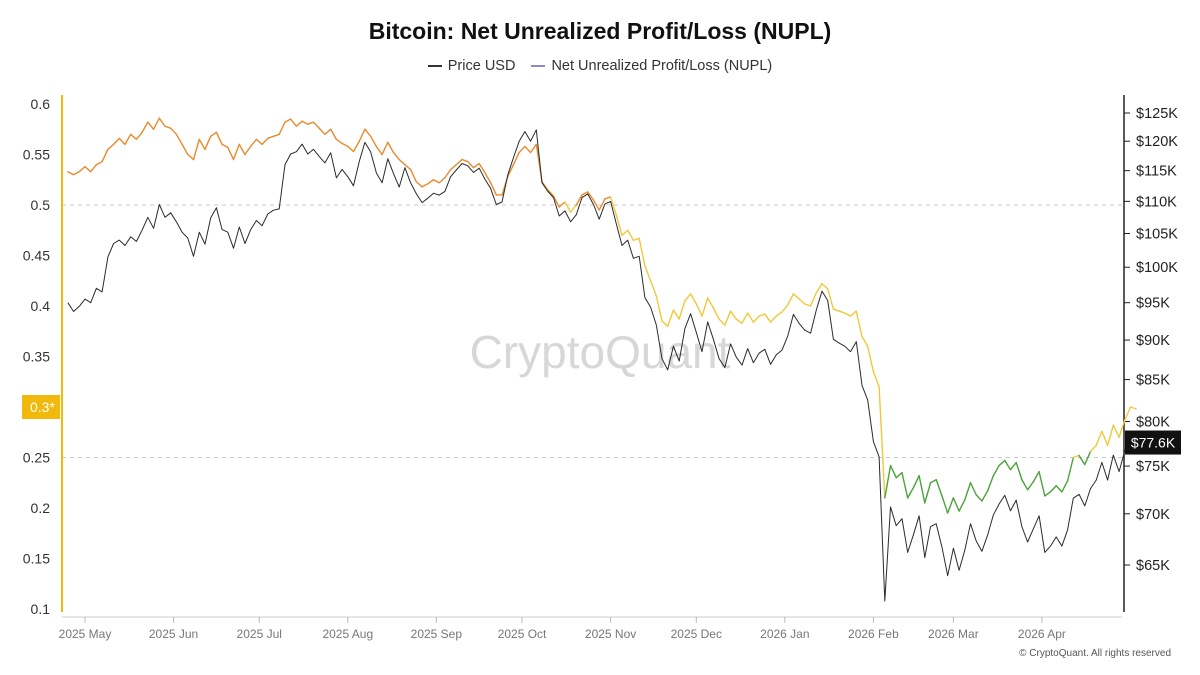 The width and height of the screenshot is (1200, 675). What do you see at coordinates (36, 458) in the screenshot?
I see `left-tick-label: 0.25` at bounding box center [36, 458].